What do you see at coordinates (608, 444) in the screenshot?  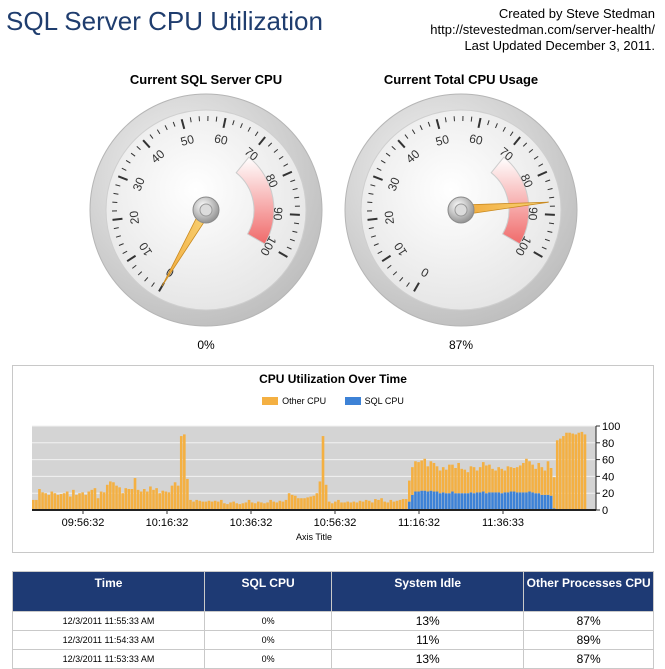 I see `y-tick-label: 80` at bounding box center [608, 444].